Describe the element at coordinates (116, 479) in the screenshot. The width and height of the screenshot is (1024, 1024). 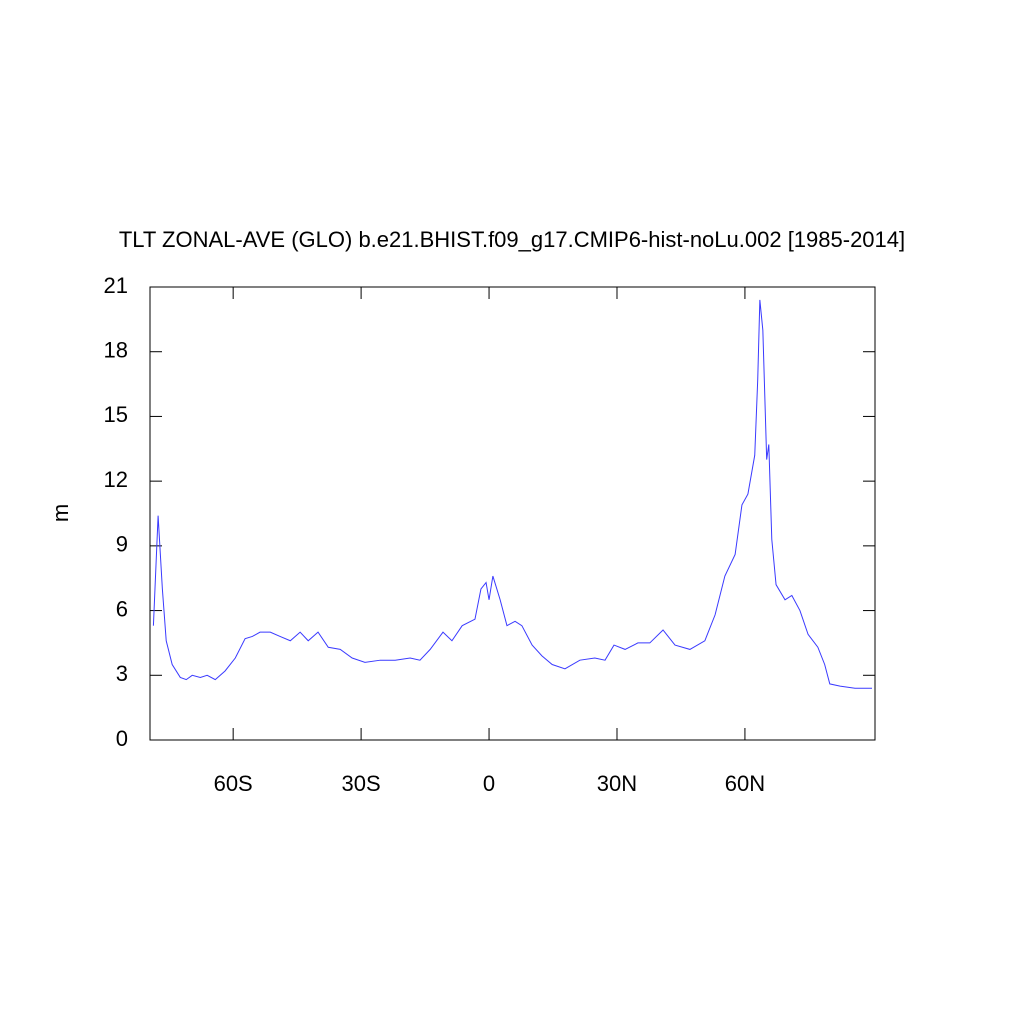
I see `y-tick-label: 12` at that location.